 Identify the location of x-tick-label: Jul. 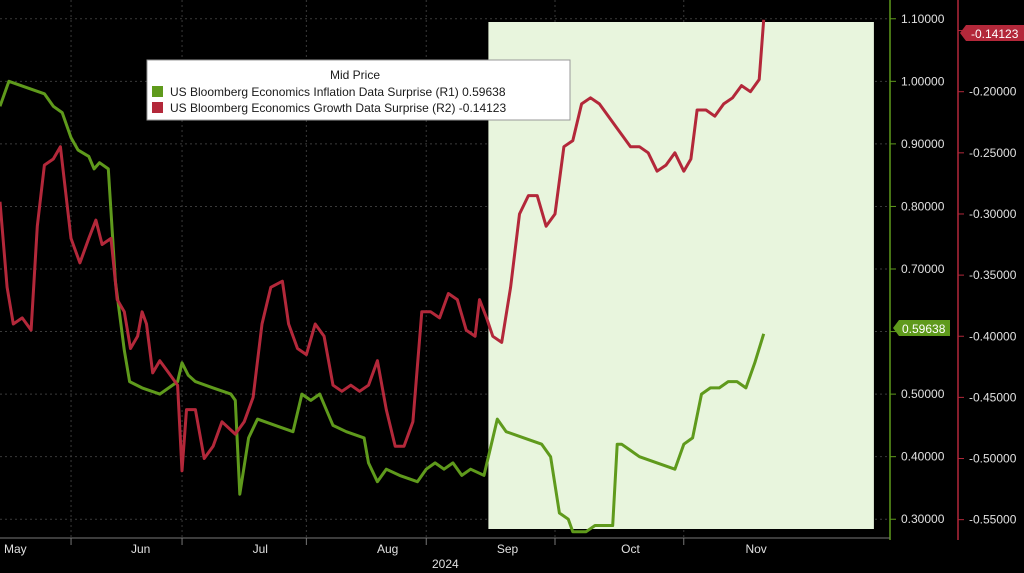
(260, 549).